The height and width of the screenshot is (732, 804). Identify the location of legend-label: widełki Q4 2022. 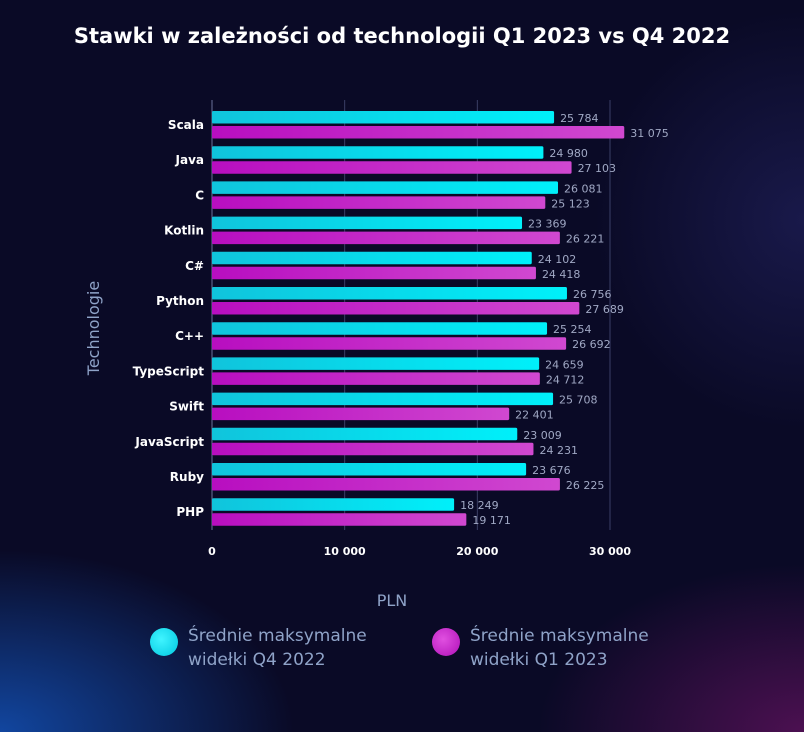
(257, 660).